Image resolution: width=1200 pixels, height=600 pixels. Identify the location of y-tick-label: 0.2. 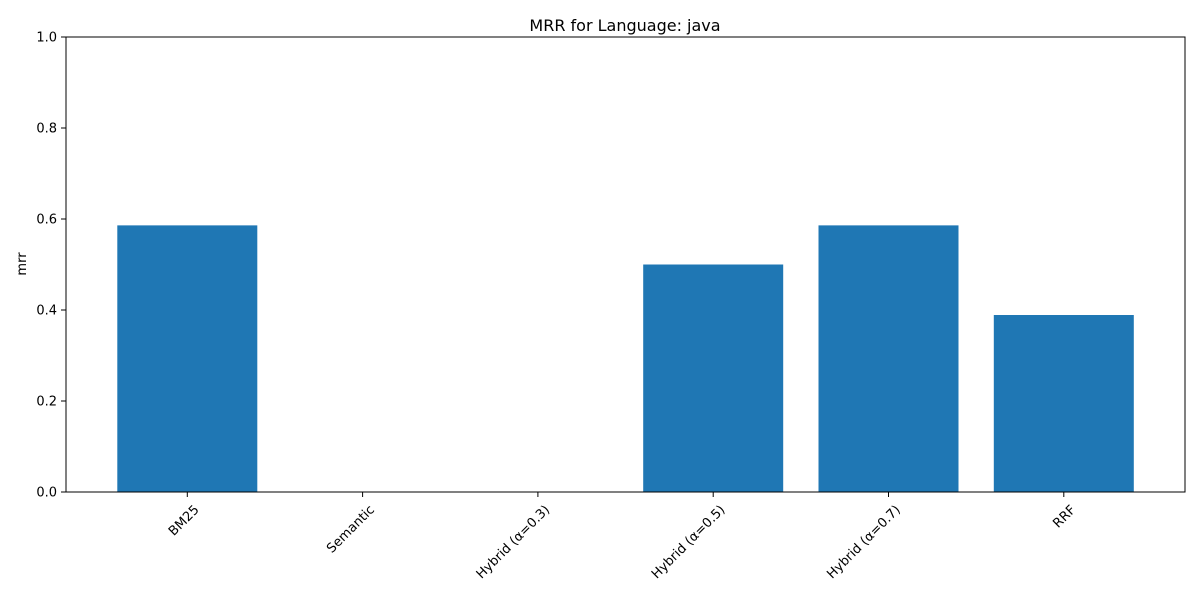
(46, 402).